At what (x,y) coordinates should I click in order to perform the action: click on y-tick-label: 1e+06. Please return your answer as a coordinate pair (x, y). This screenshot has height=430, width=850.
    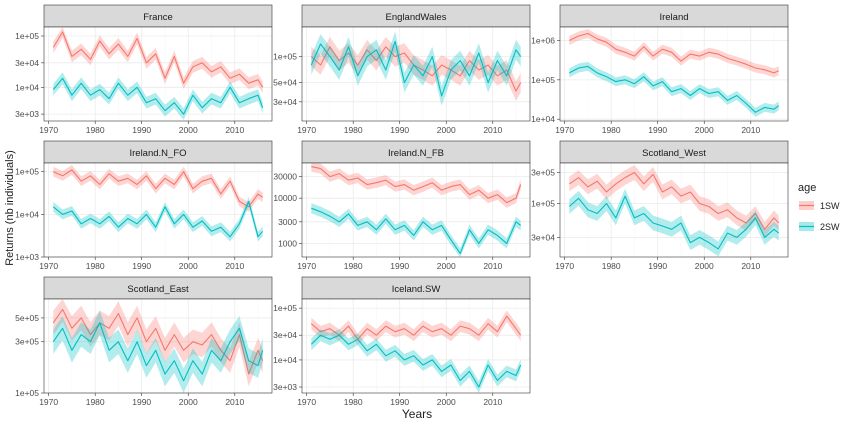
    Looking at the image, I should click on (543, 40).